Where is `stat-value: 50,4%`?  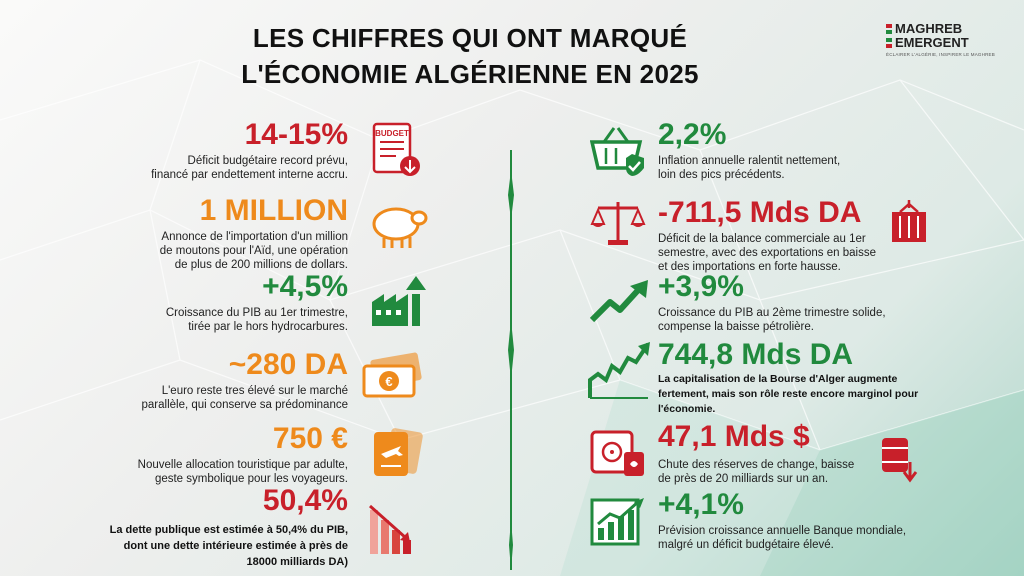
stat-value: 50,4% is located at coordinates (305, 500).